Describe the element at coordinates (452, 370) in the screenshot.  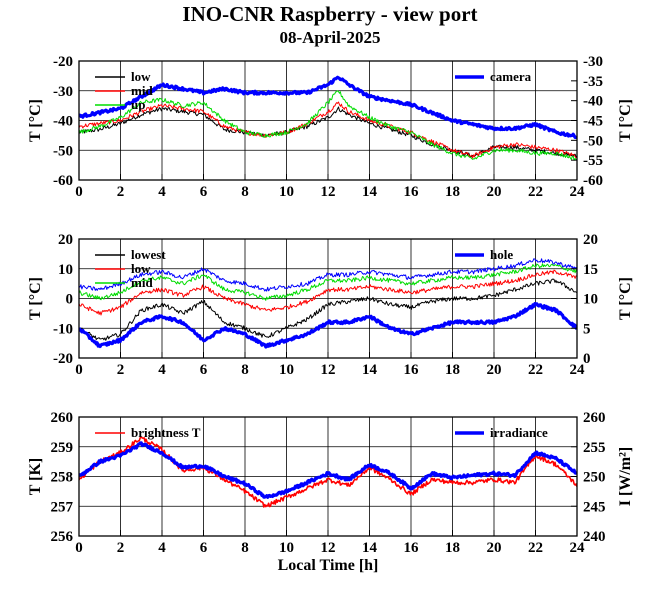
I see `x-tick-label: 18` at that location.